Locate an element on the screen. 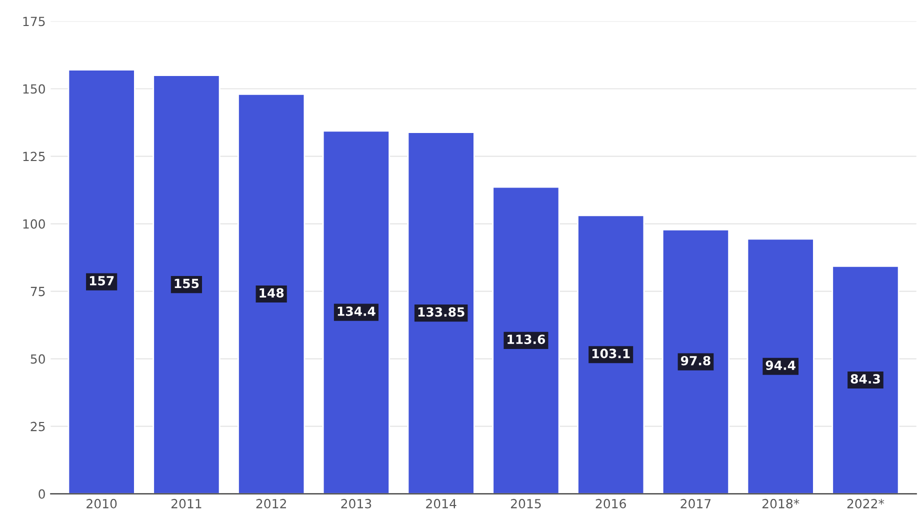  data-label: 103.1 is located at coordinates (611, 353).